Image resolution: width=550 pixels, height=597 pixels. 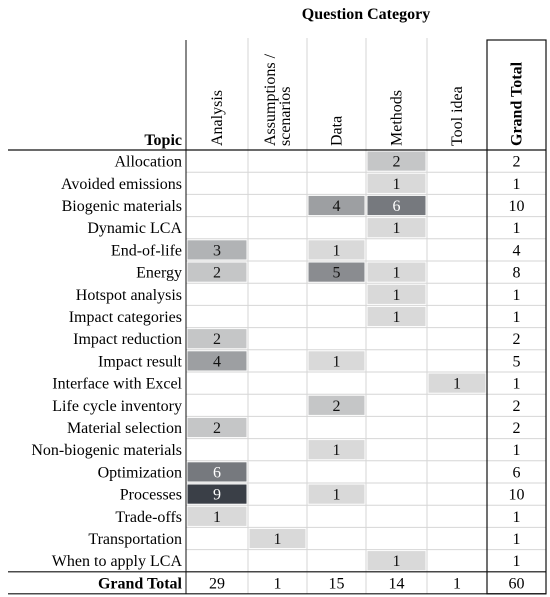 What do you see at coordinates (125, 317) in the screenshot?
I see `row-label: Impact categories` at bounding box center [125, 317].